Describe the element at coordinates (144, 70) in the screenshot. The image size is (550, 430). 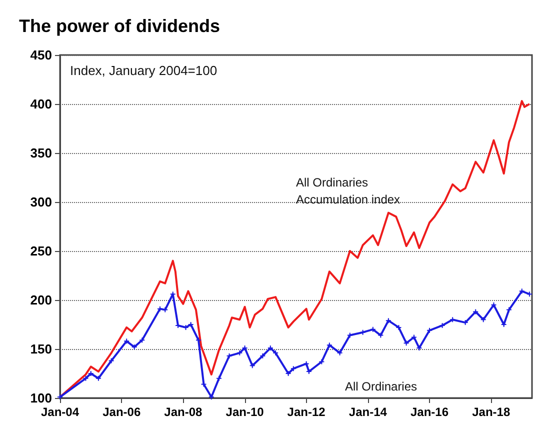
I see `y-axis-title: Index, January 2004=100` at that location.